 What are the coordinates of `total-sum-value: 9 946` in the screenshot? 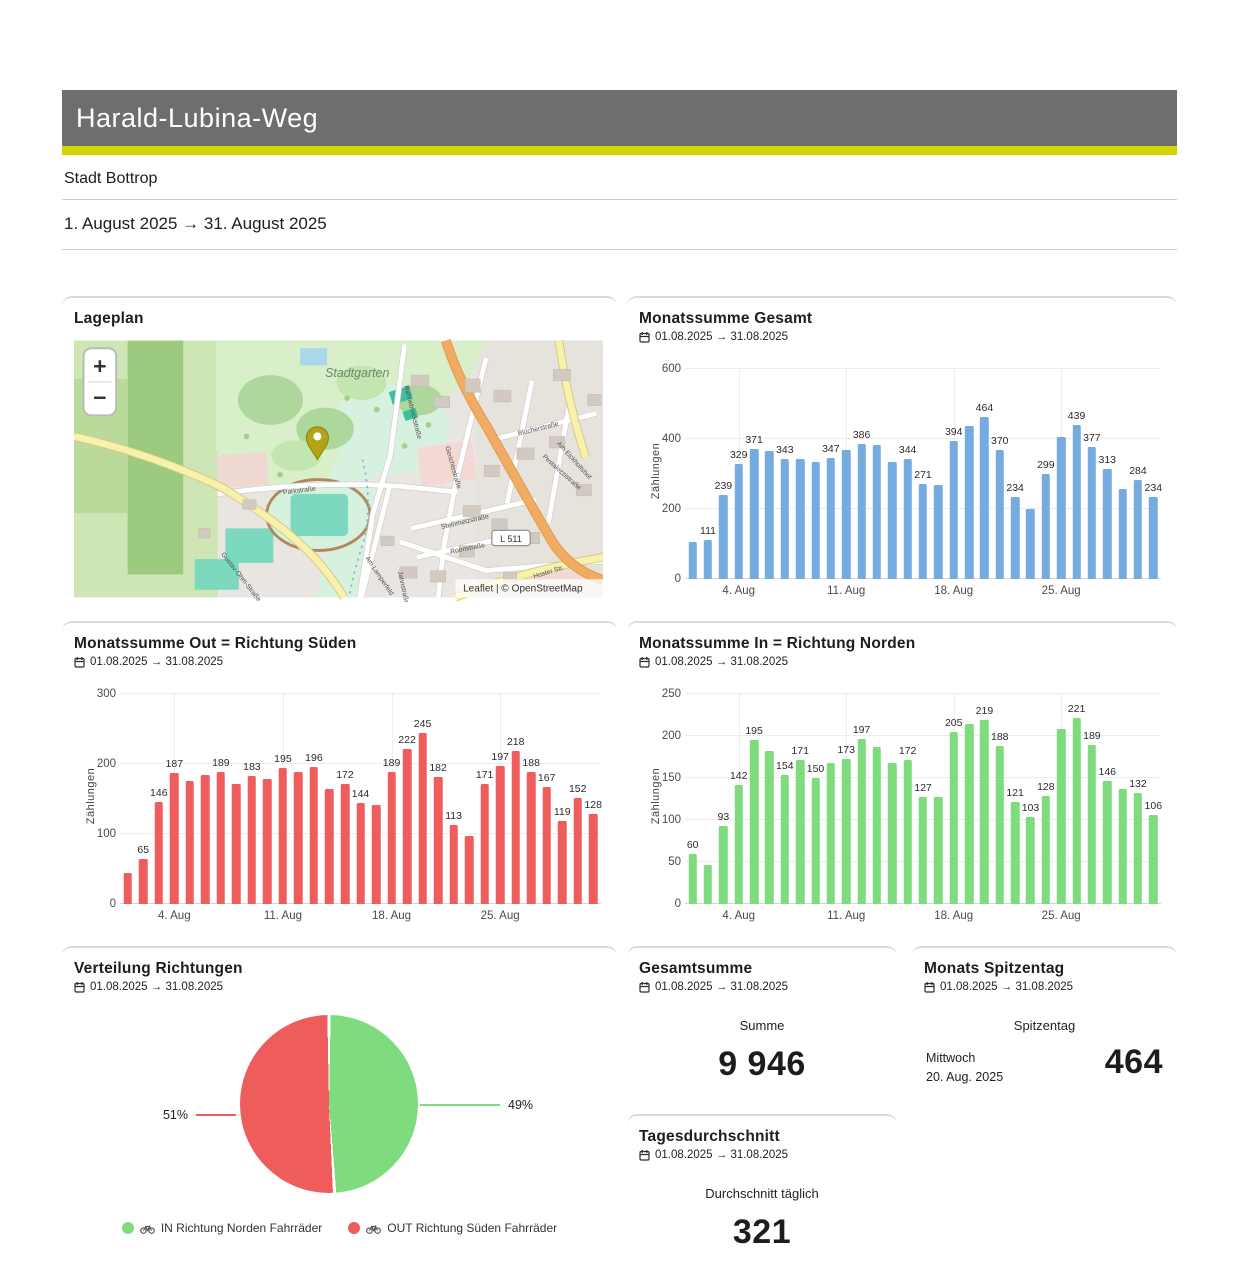 It's located at (762, 1064).